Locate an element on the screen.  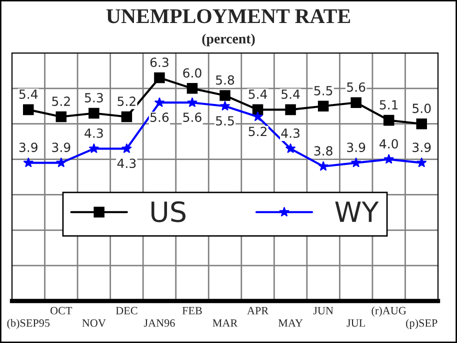
data-label: 5.1 is located at coordinates (389, 105).